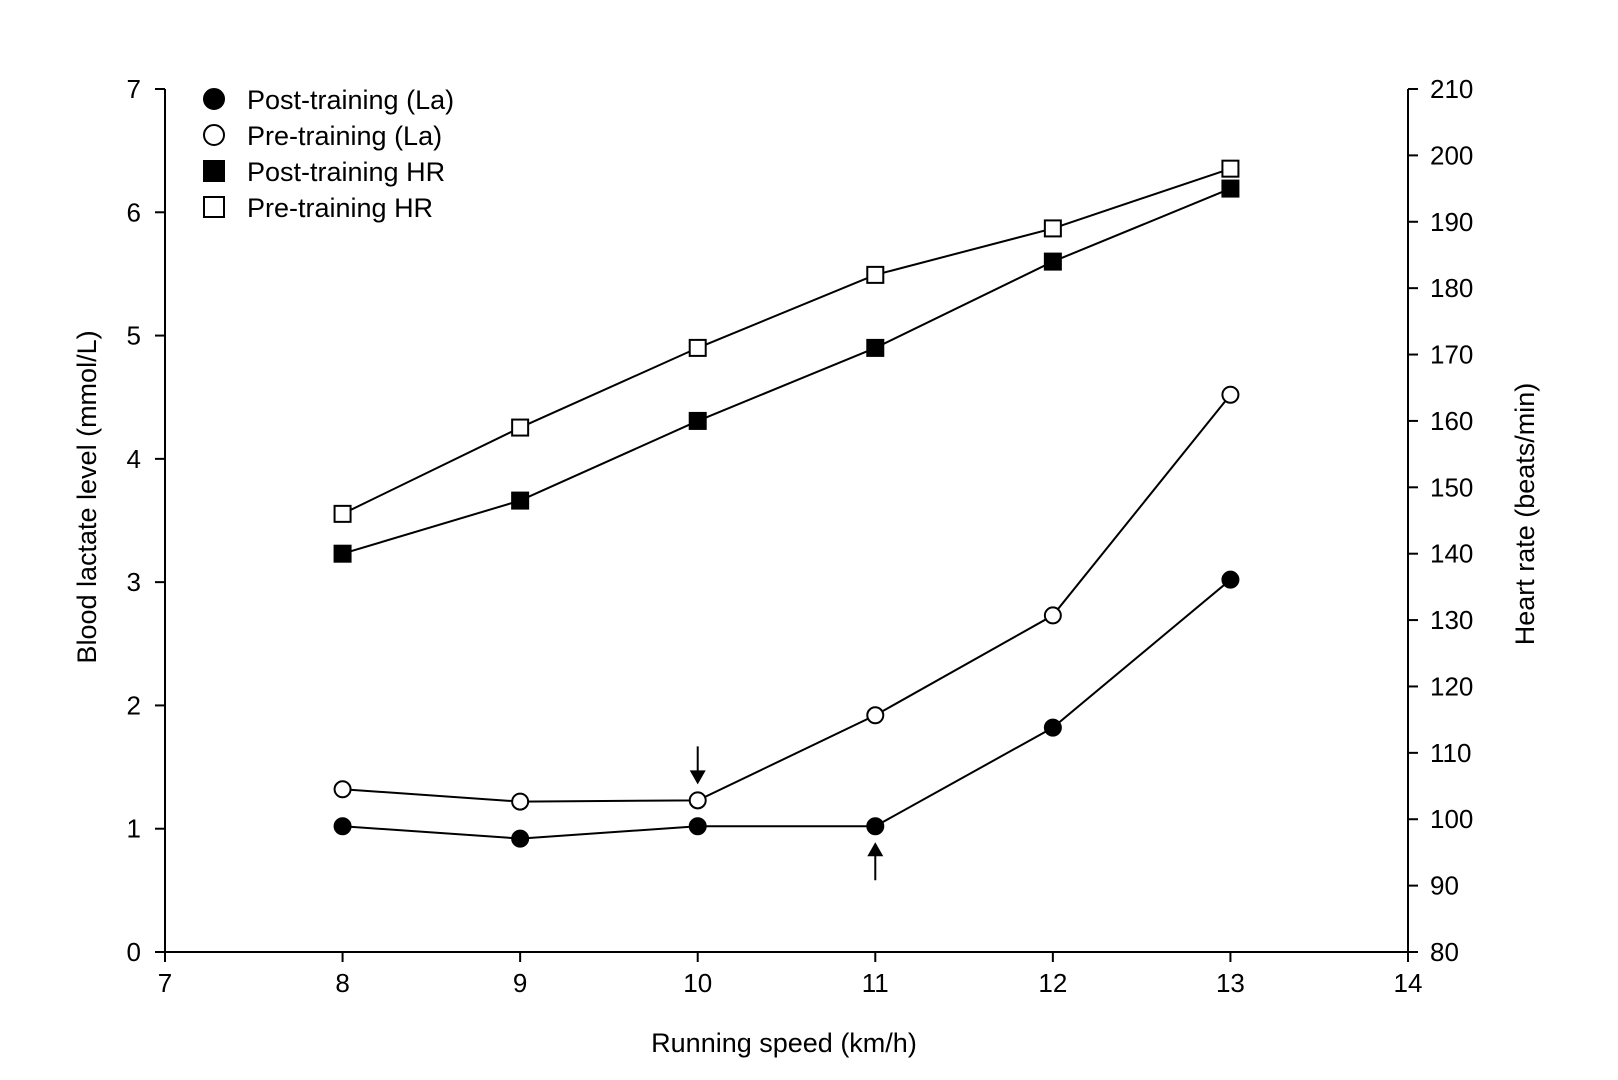 The height and width of the screenshot is (1080, 1618). I want to click on y-tick-label: 6, so click(134, 212).